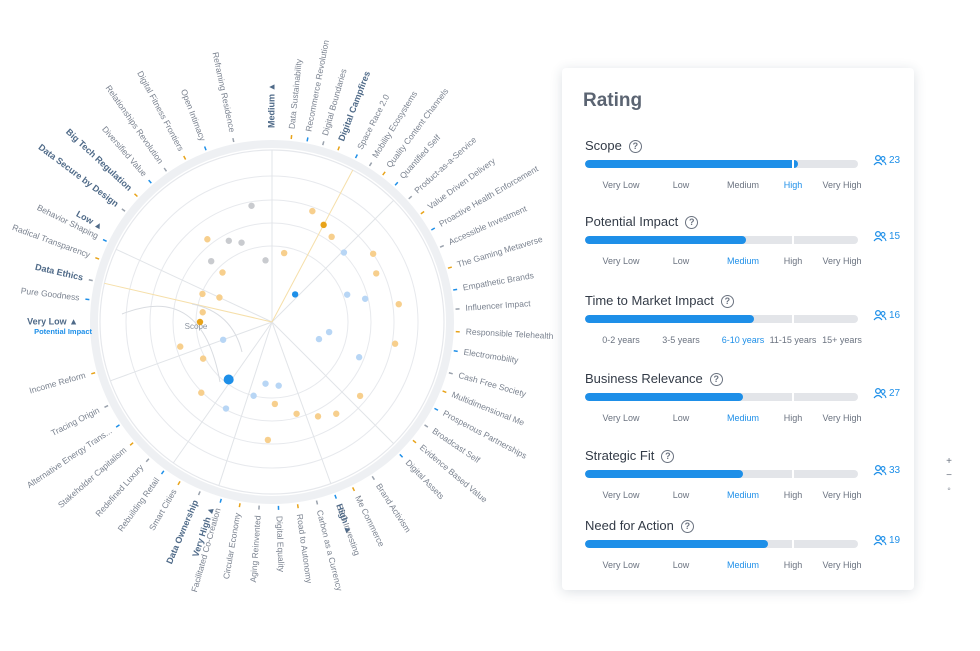  Describe the element at coordinates (305, 548) in the screenshot. I see `segment-label: Road to Autonomy` at that location.